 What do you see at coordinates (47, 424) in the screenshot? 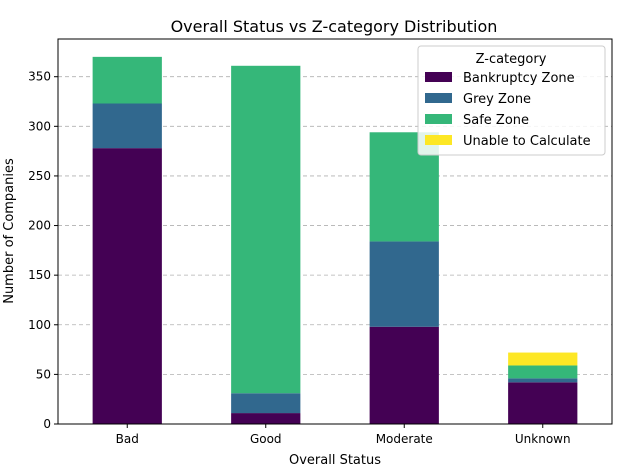
I see `y-tick-label: 0` at bounding box center [47, 424].